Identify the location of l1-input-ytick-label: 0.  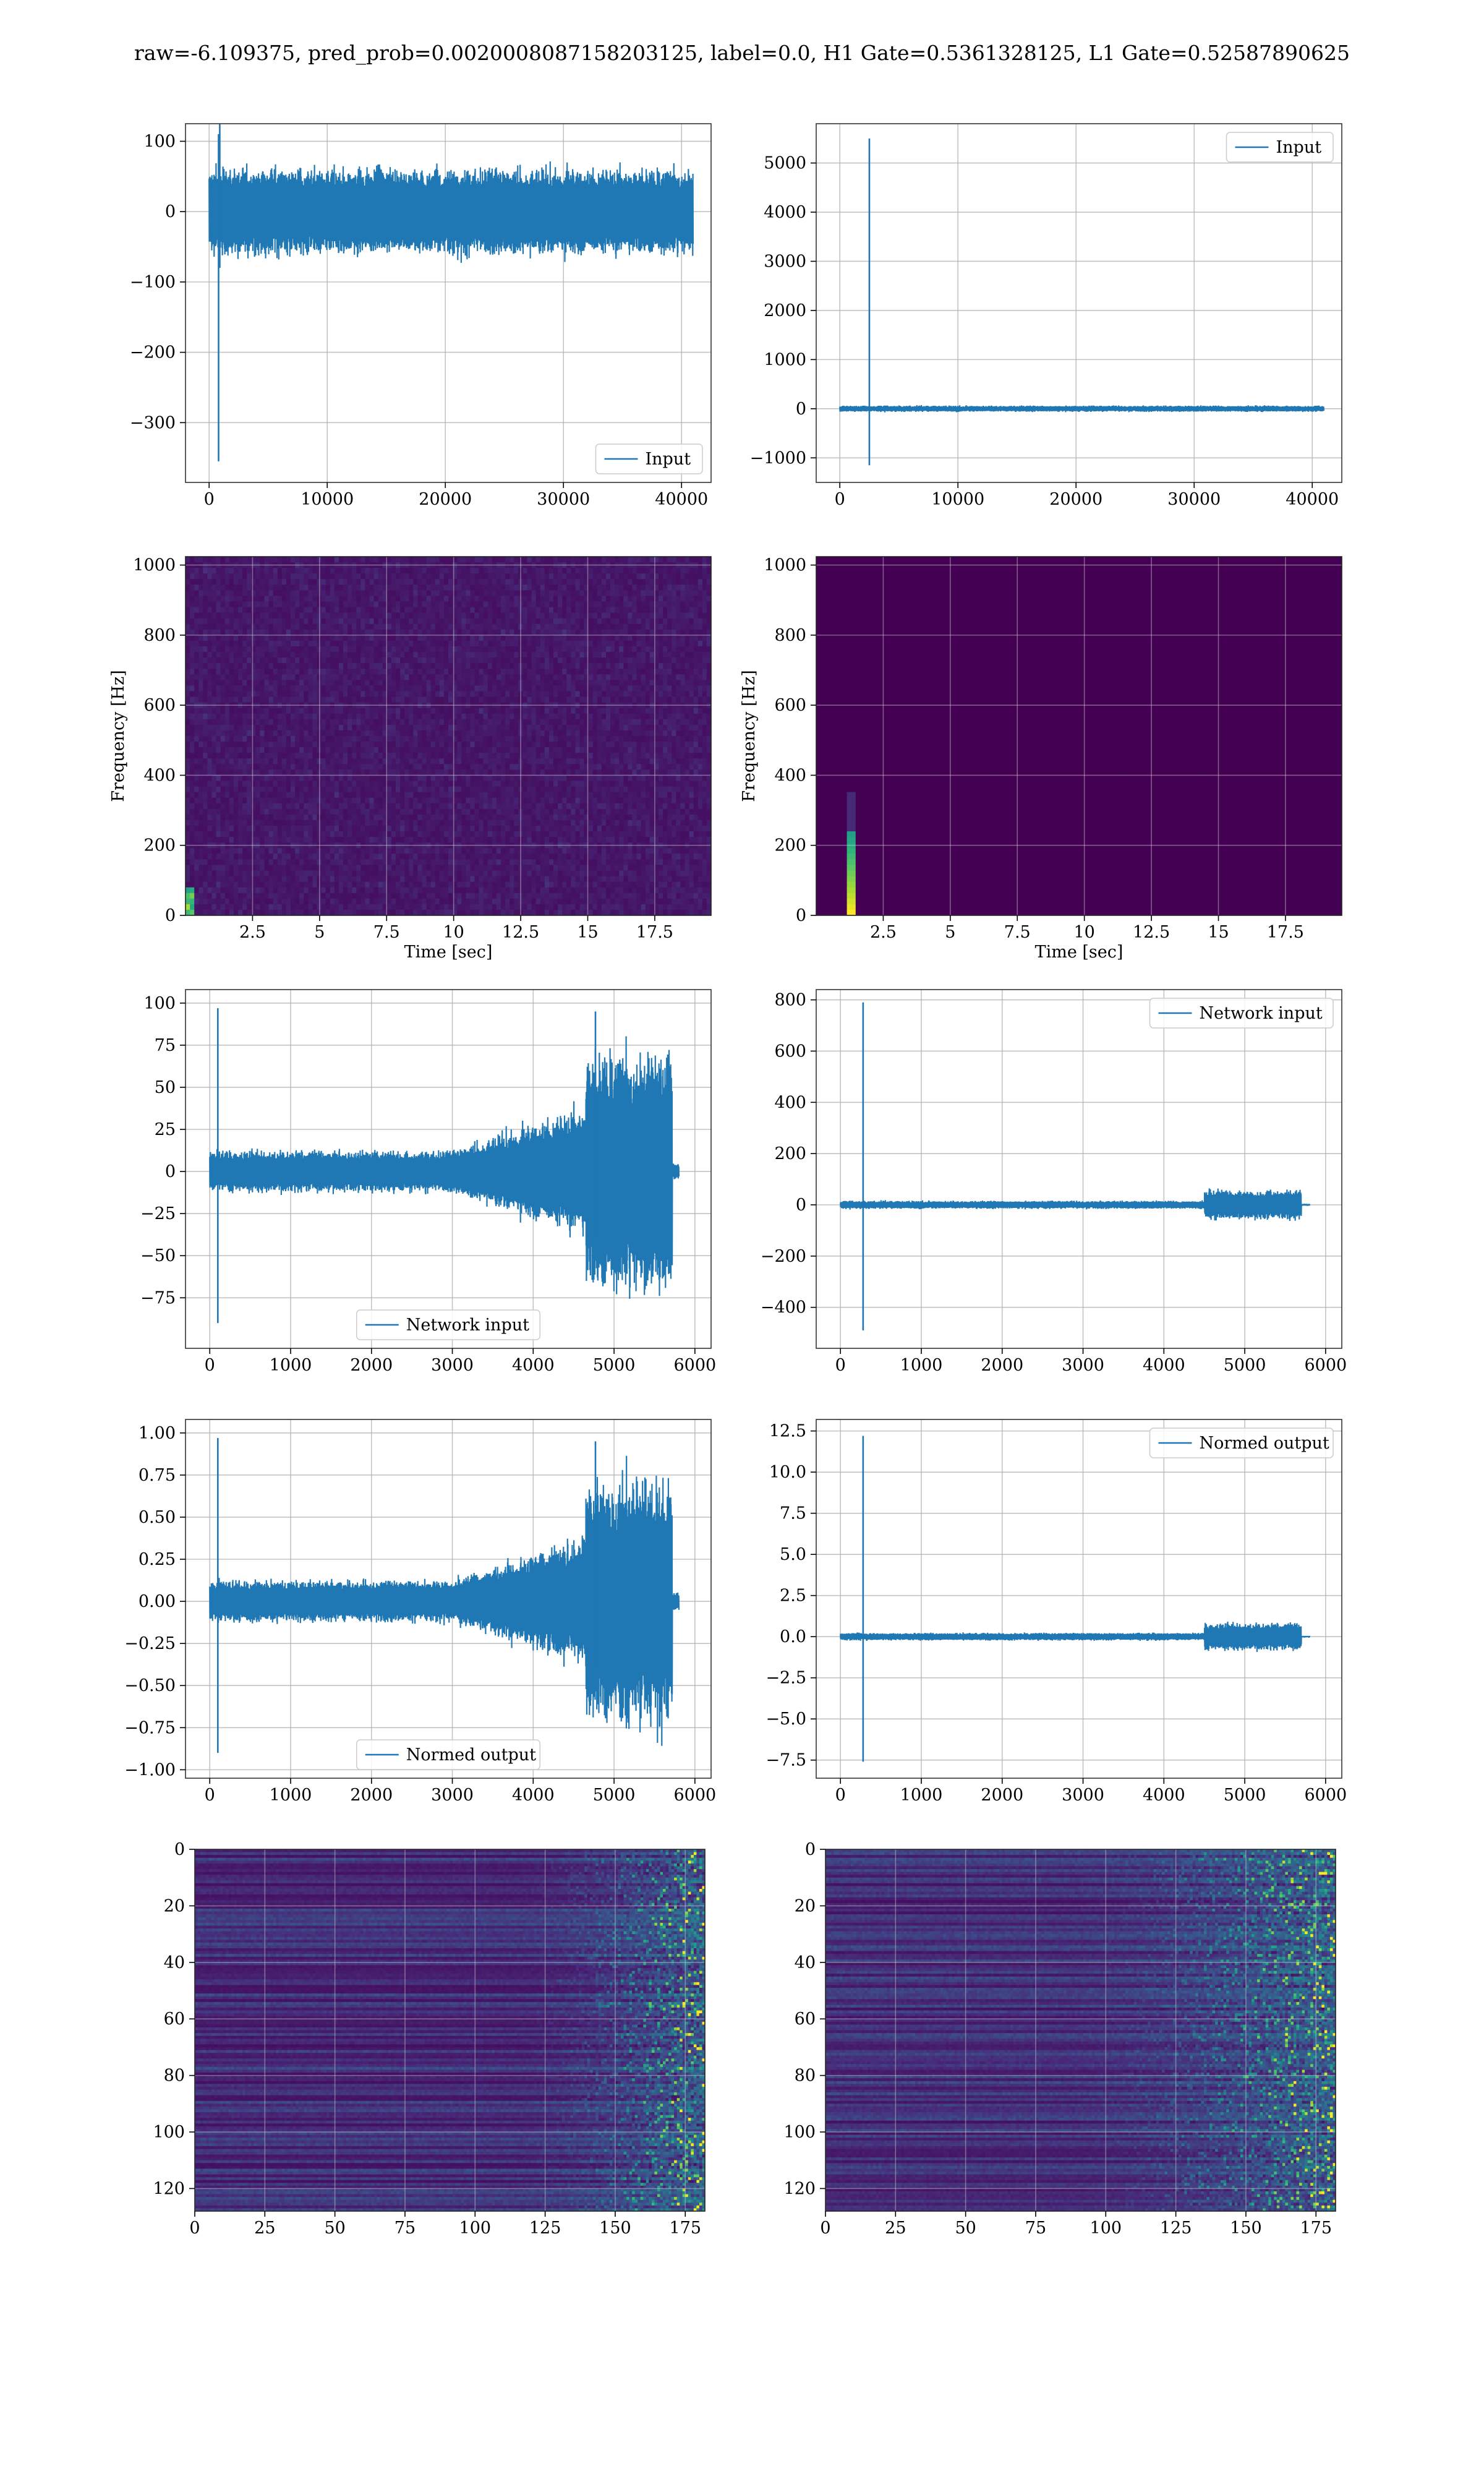
(801, 409).